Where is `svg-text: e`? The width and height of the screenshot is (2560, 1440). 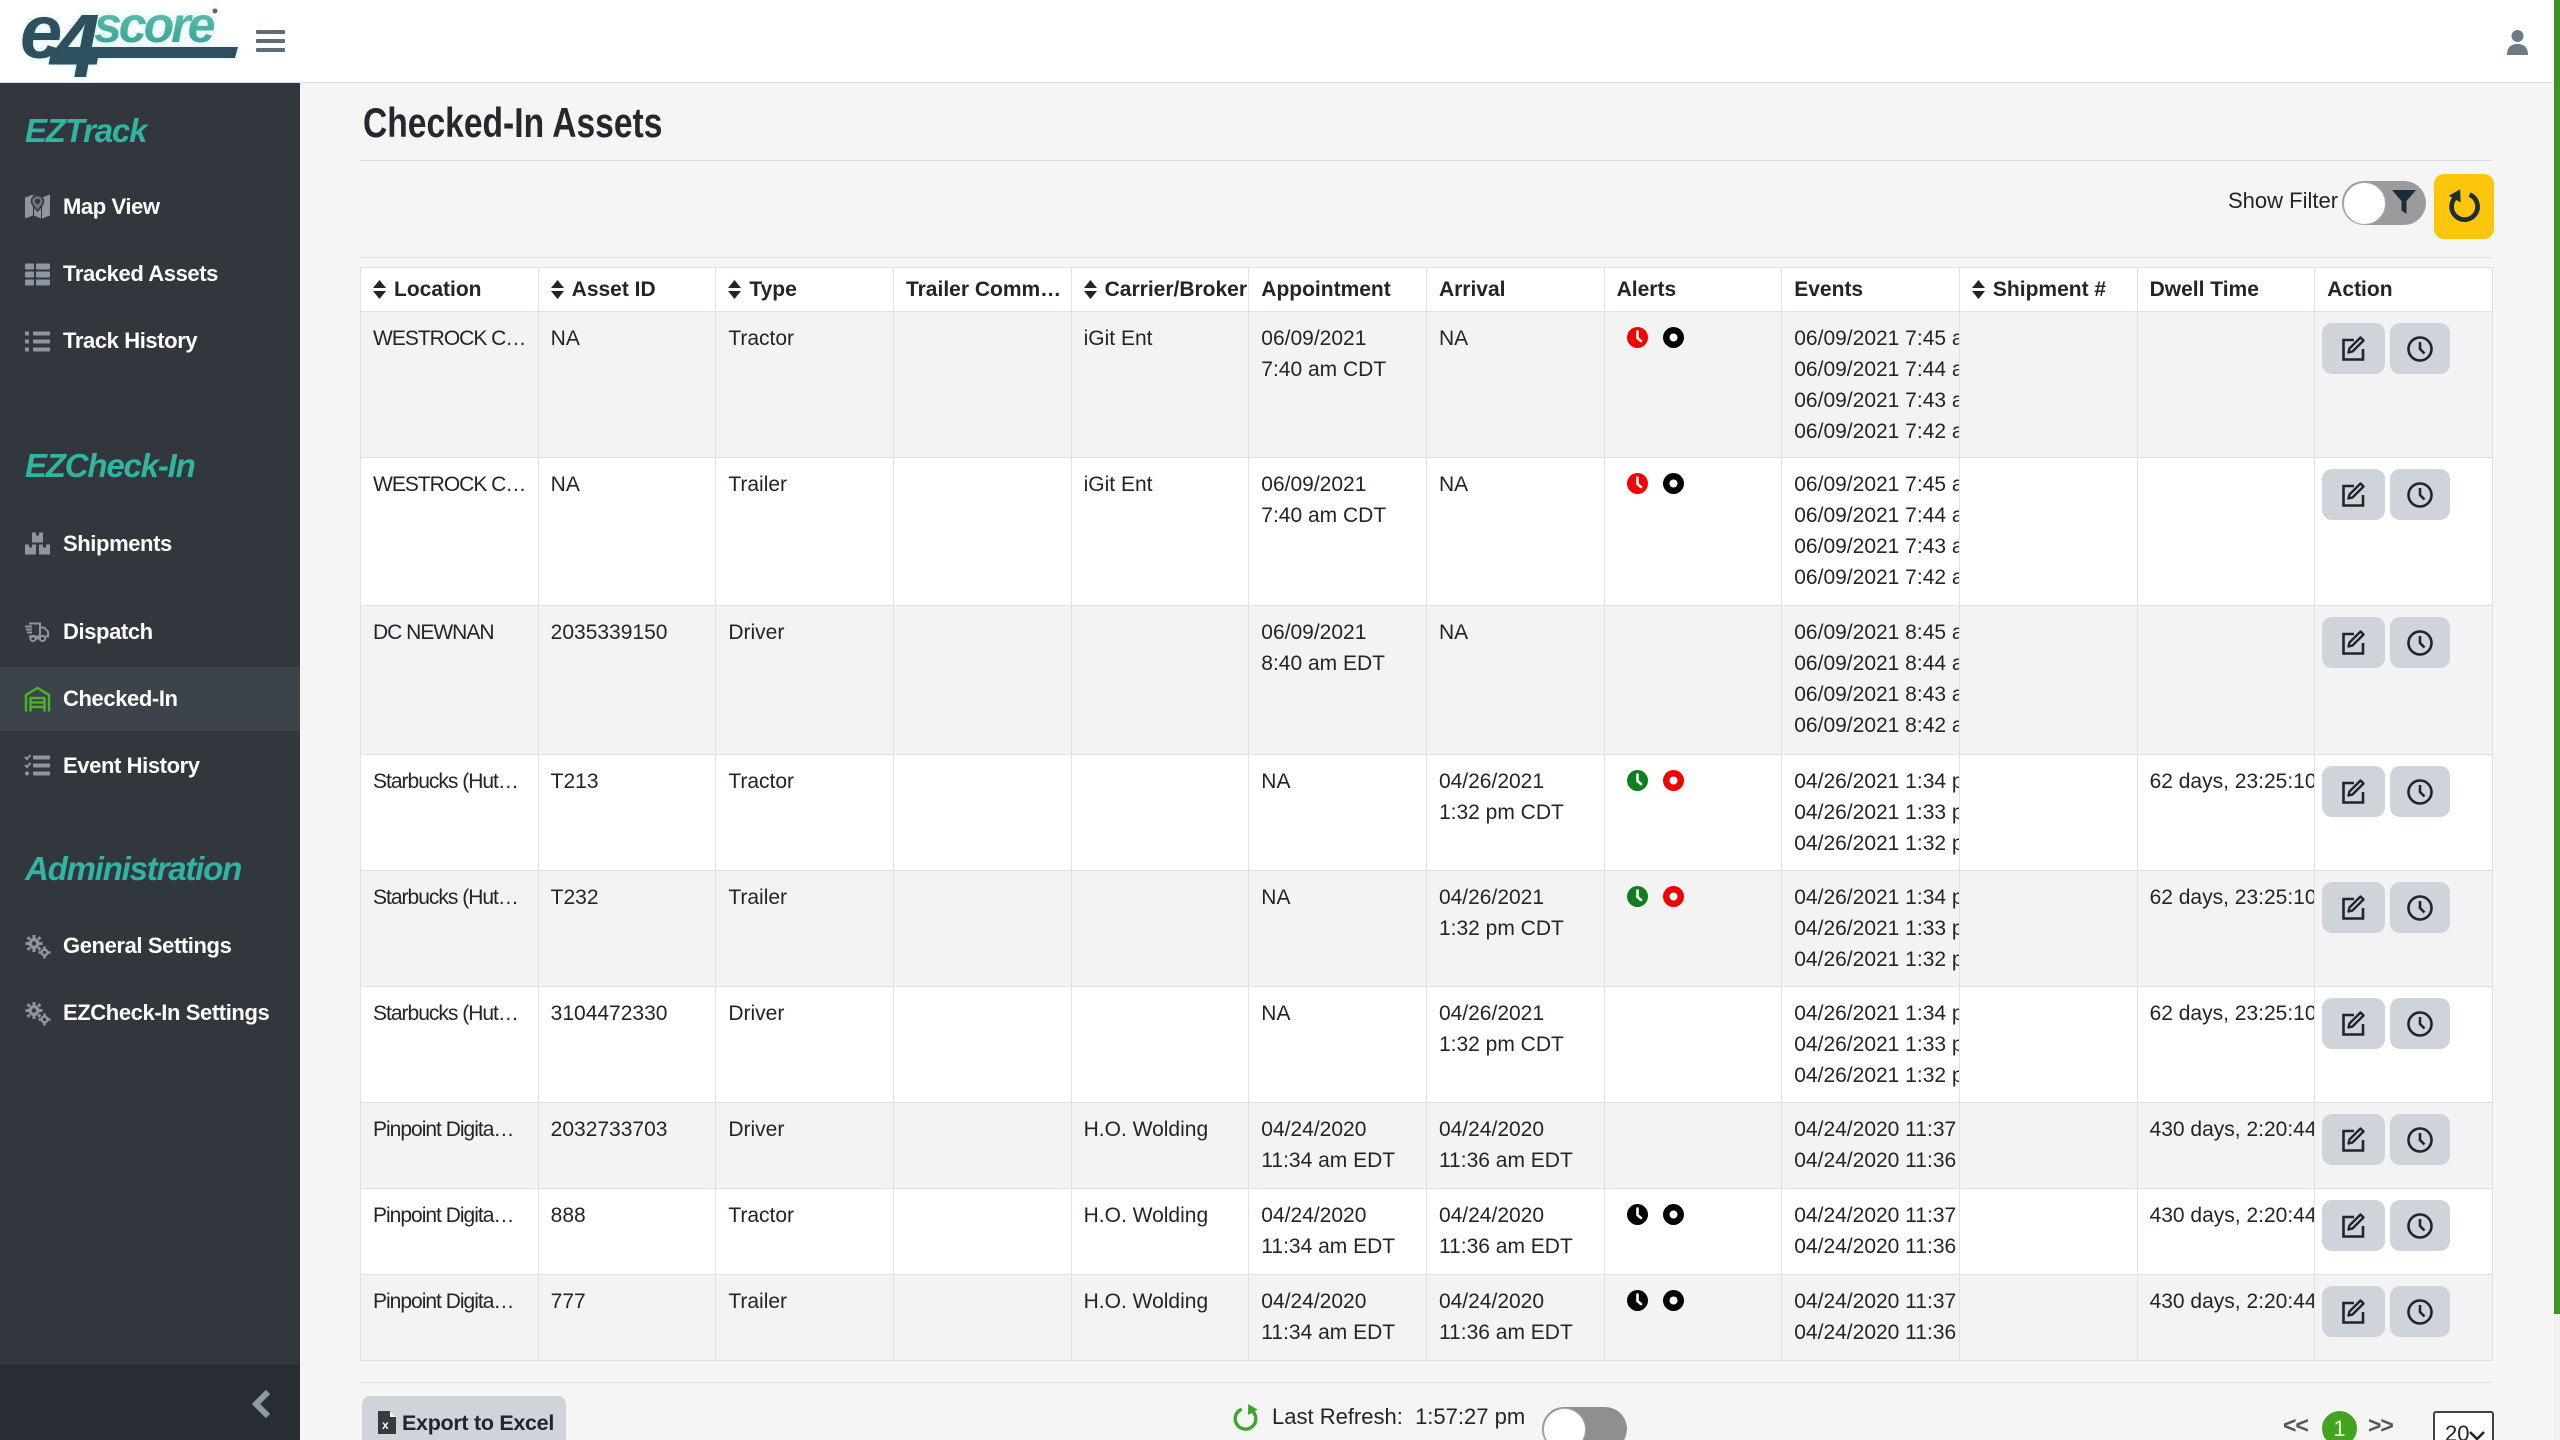 svg-text: e is located at coordinates (41, 37).